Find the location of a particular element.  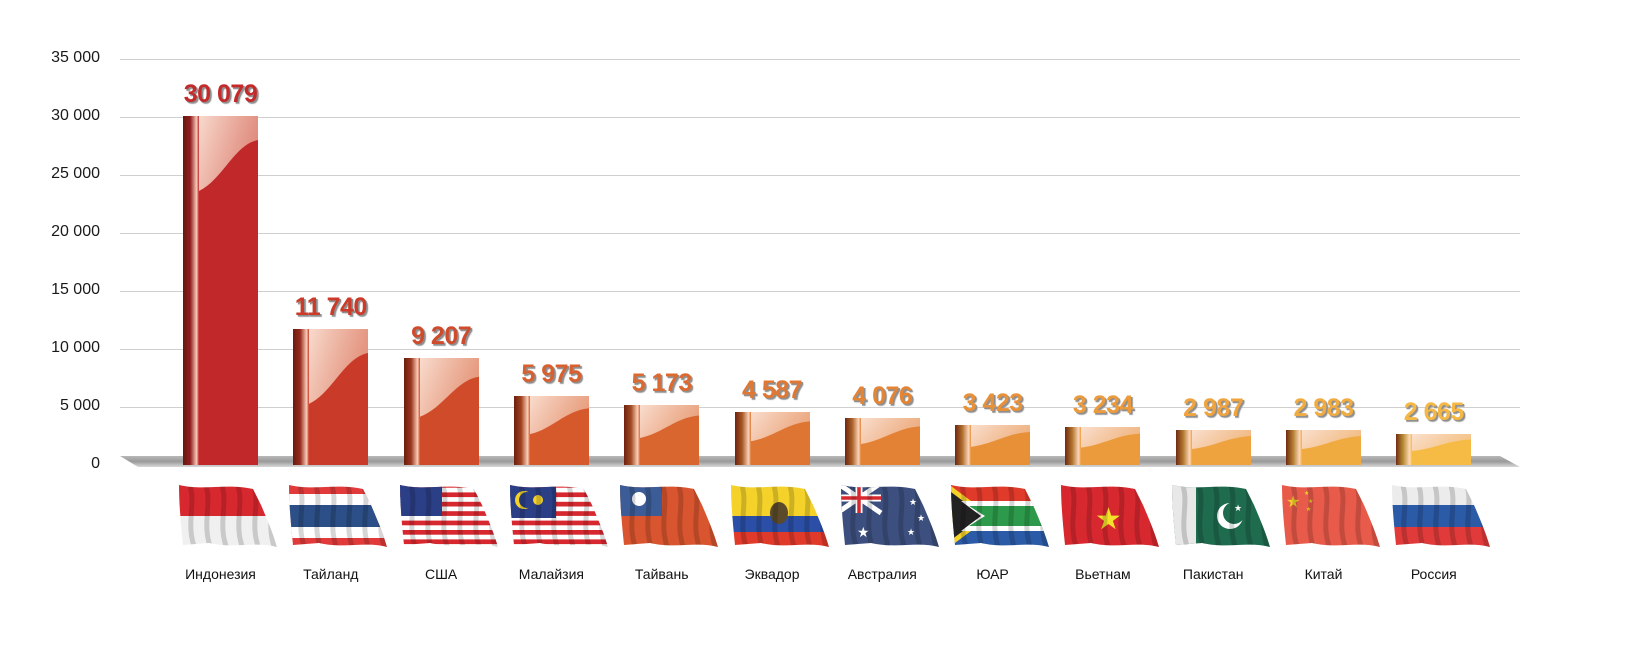

category-label: Тайланд is located at coordinates (331, 574).